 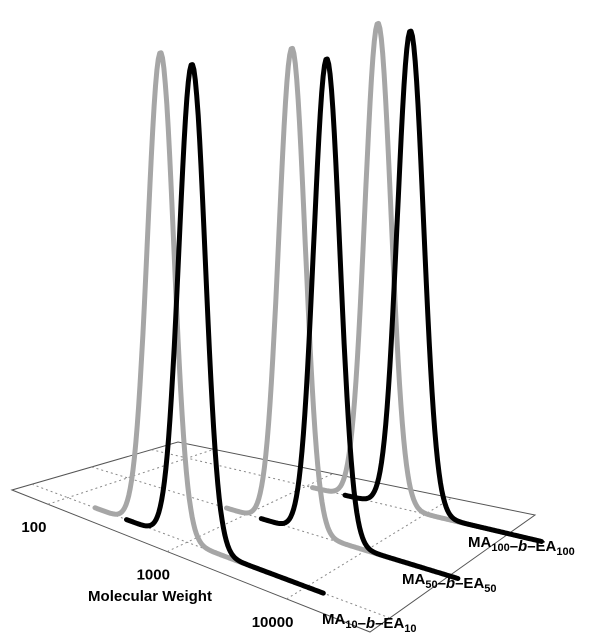 What do you see at coordinates (449, 583) in the screenshot?
I see `series-axis-label-1: MA50–b–EA50` at bounding box center [449, 583].